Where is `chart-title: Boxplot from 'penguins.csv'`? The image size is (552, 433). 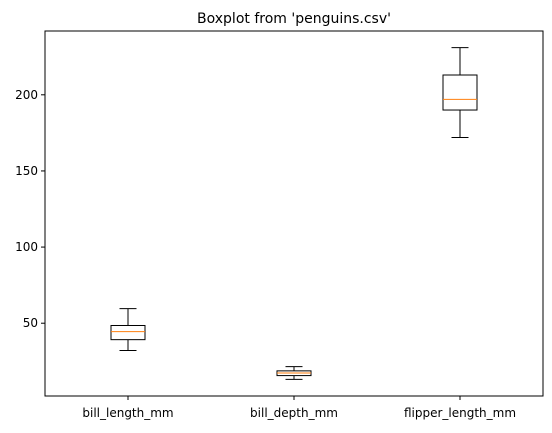 chart-title: Boxplot from 'penguins.csv' is located at coordinates (294, 19).